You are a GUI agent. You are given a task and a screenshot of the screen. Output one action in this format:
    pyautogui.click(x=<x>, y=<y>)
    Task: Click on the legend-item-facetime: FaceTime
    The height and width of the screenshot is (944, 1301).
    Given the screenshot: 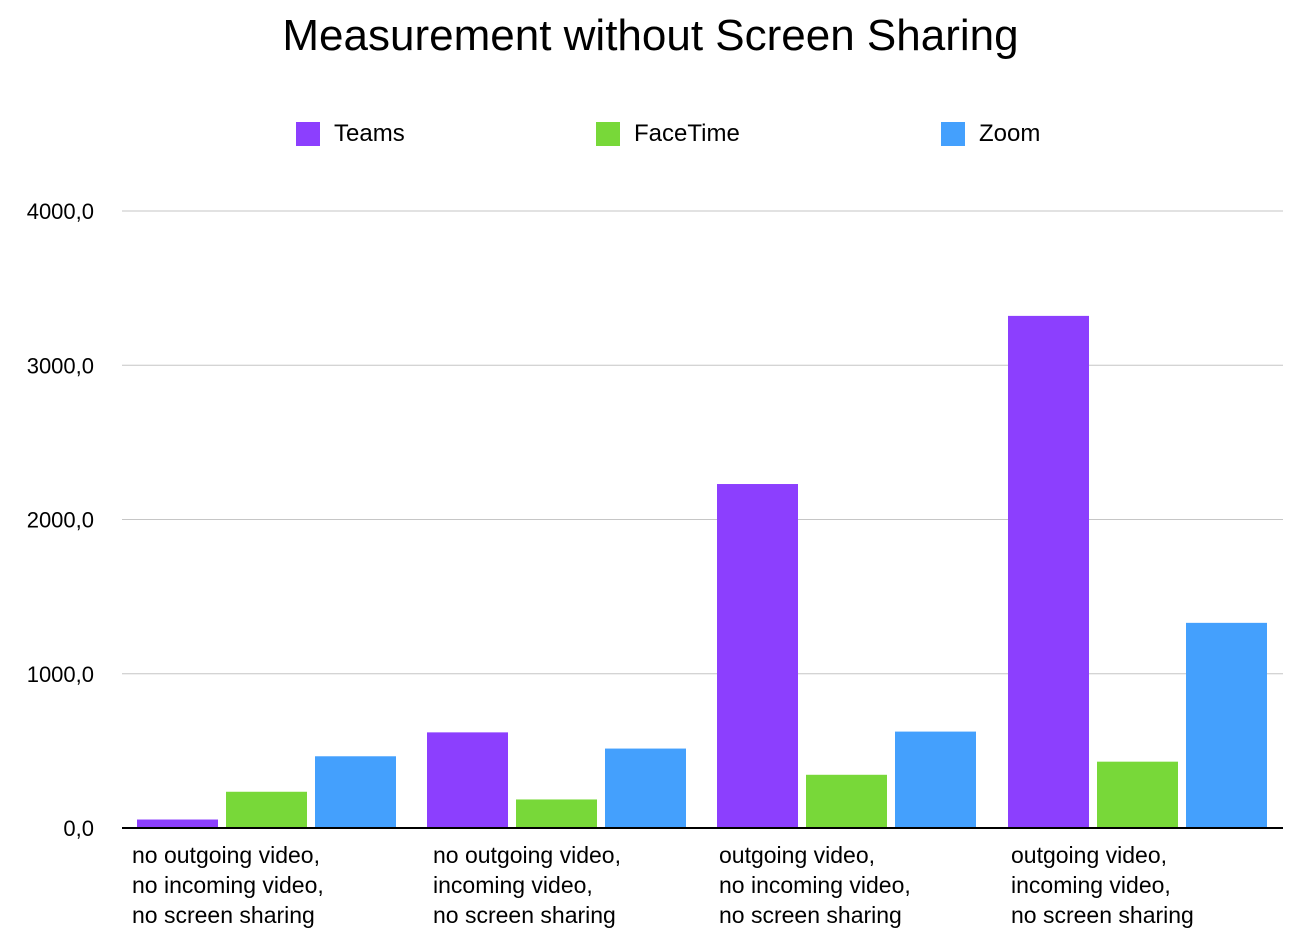 What is the action you would take?
    pyautogui.click(x=668, y=134)
    